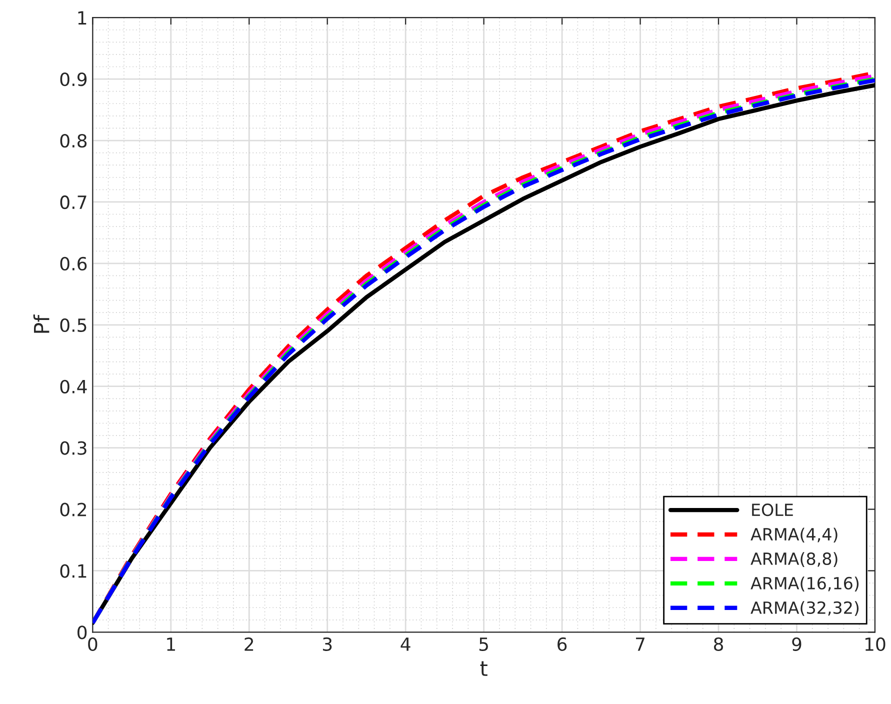 The width and height of the screenshot is (891, 704). What do you see at coordinates (249, 644) in the screenshot?
I see `x-tick-label: 2` at bounding box center [249, 644].